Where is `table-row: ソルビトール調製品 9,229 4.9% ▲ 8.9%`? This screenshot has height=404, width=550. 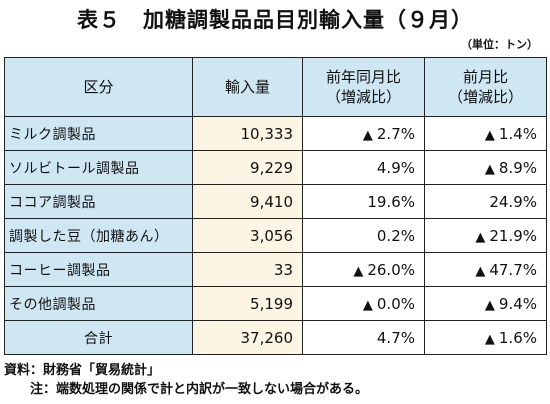 table-row: ソルビトール調製品 9,229 4.9% ▲ 8.9% is located at coordinates (275, 167).